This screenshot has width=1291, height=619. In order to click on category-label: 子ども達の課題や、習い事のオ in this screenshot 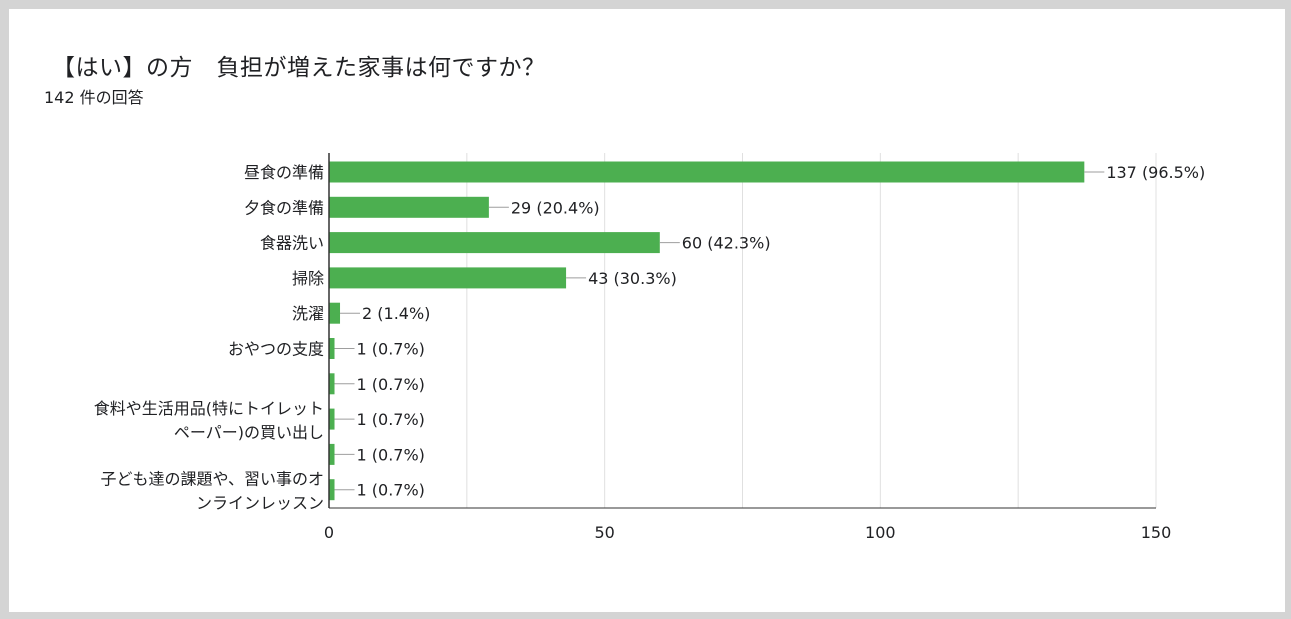, I will do `click(212, 479)`.